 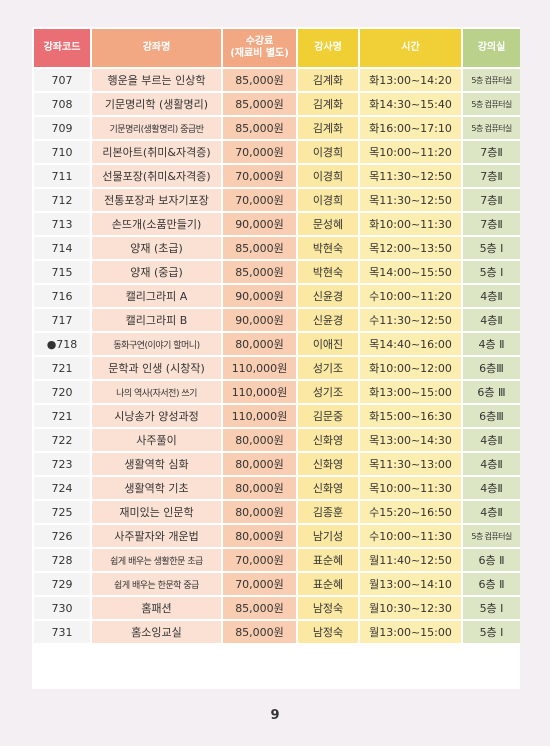 What do you see at coordinates (491, 368) in the screenshot?
I see `course-room: 6층Ⅲ` at bounding box center [491, 368].